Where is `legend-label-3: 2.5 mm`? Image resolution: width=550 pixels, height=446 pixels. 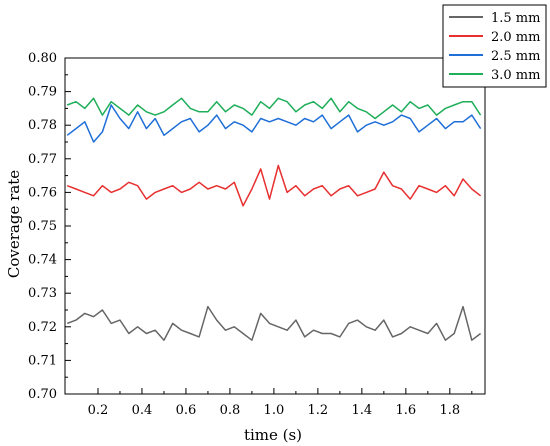
legend-label-3: 2.5 mm is located at coordinates (515, 56).